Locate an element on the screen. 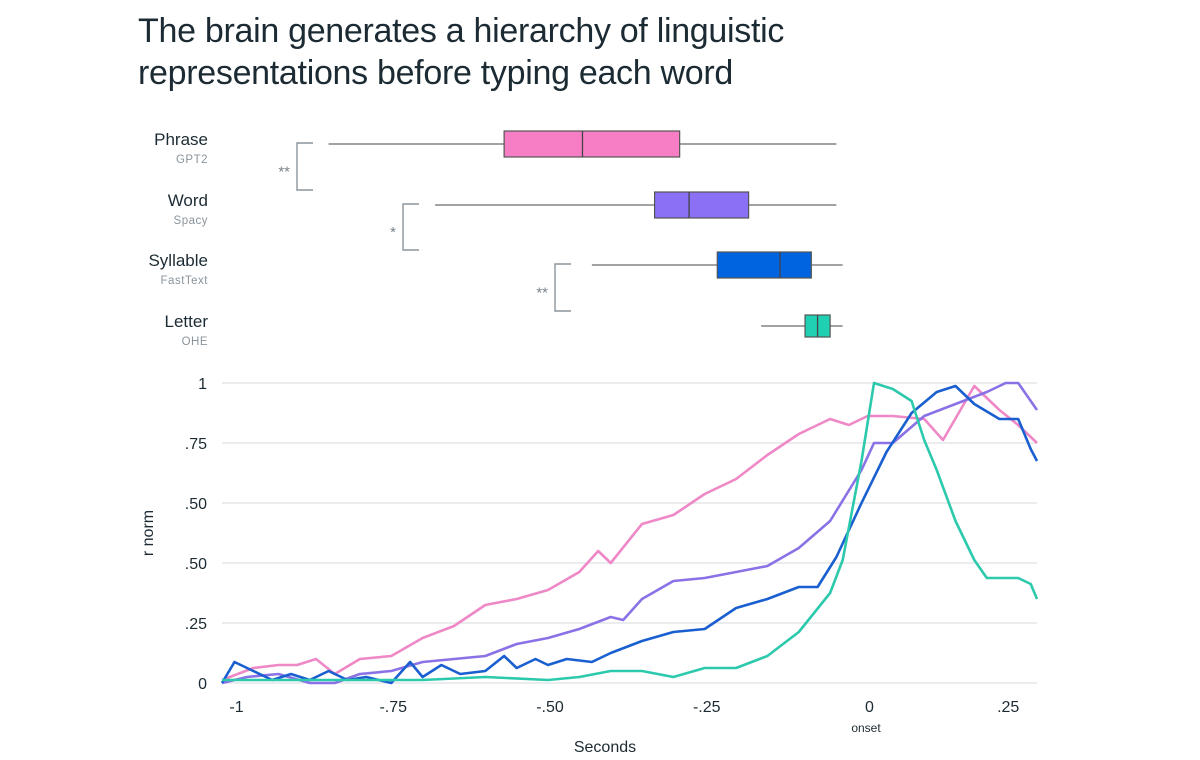 Image resolution: width=1200 pixels, height=760 pixels. x-tick-label: -.50 is located at coordinates (550, 707).